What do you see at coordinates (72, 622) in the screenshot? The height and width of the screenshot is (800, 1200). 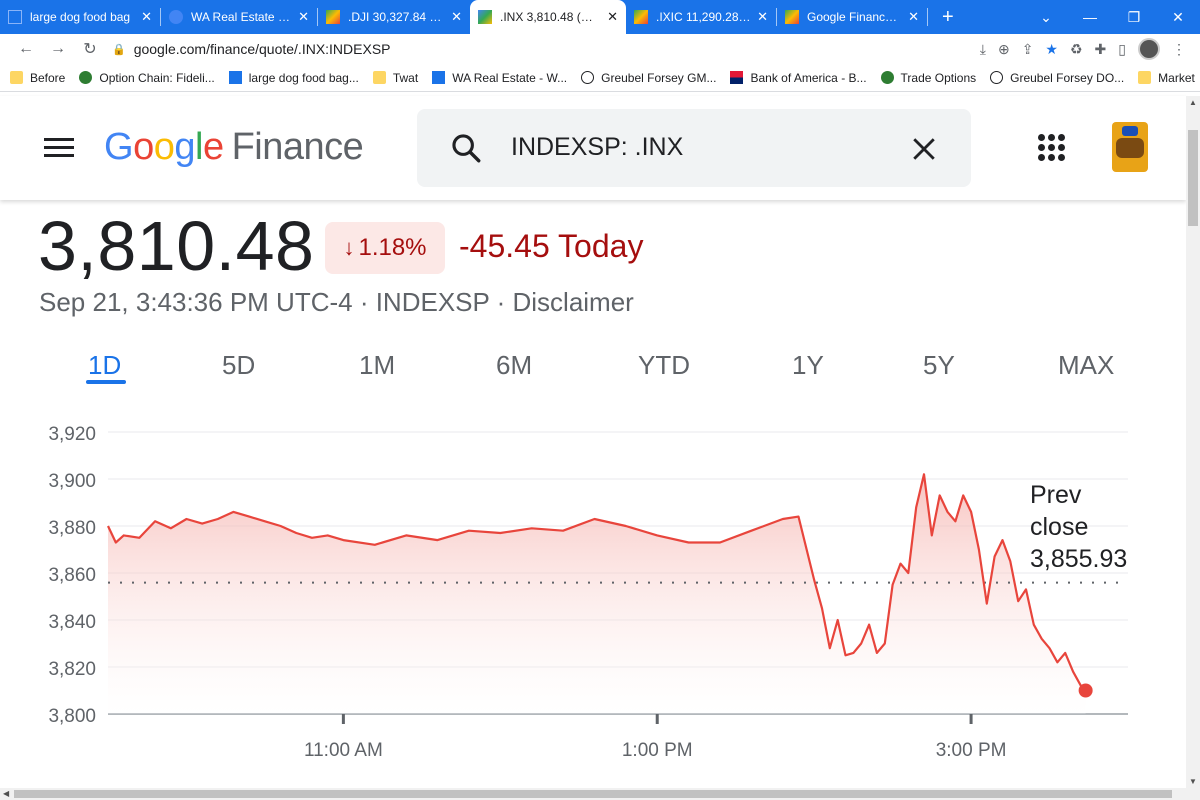 I see `y-tick-label: 3,840` at bounding box center [72, 622].